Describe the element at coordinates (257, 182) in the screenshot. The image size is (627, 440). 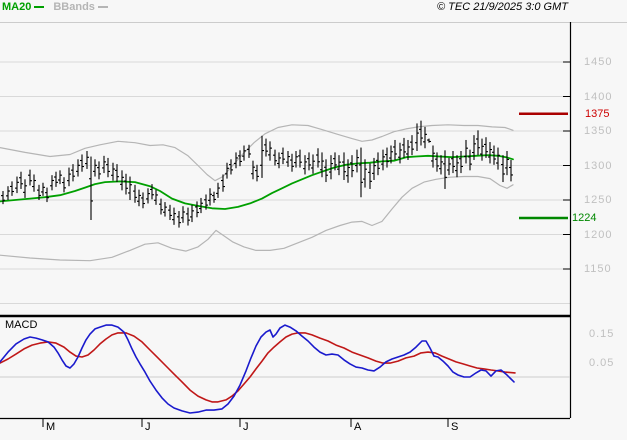
I see `ma20-line` at that location.